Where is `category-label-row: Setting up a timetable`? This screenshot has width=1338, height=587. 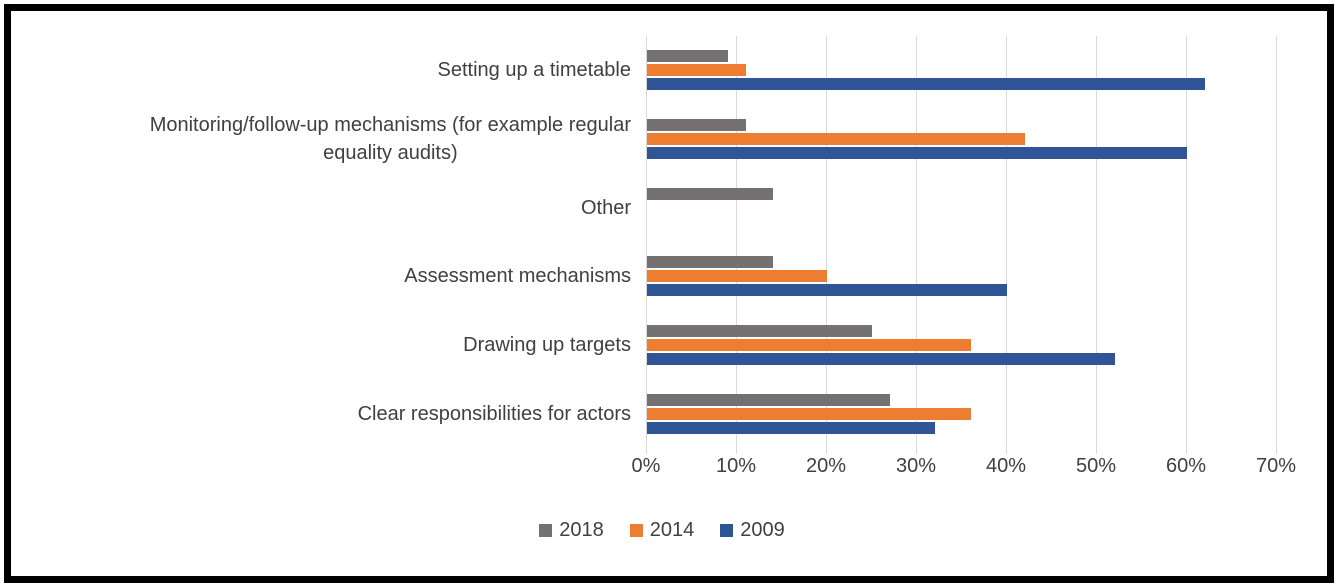
category-label-row: Setting up a timetable is located at coordinates (326, 70).